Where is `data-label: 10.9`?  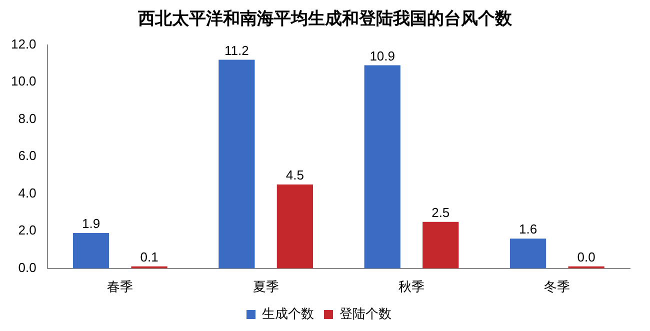 data-label: 10.9 is located at coordinates (383, 56).